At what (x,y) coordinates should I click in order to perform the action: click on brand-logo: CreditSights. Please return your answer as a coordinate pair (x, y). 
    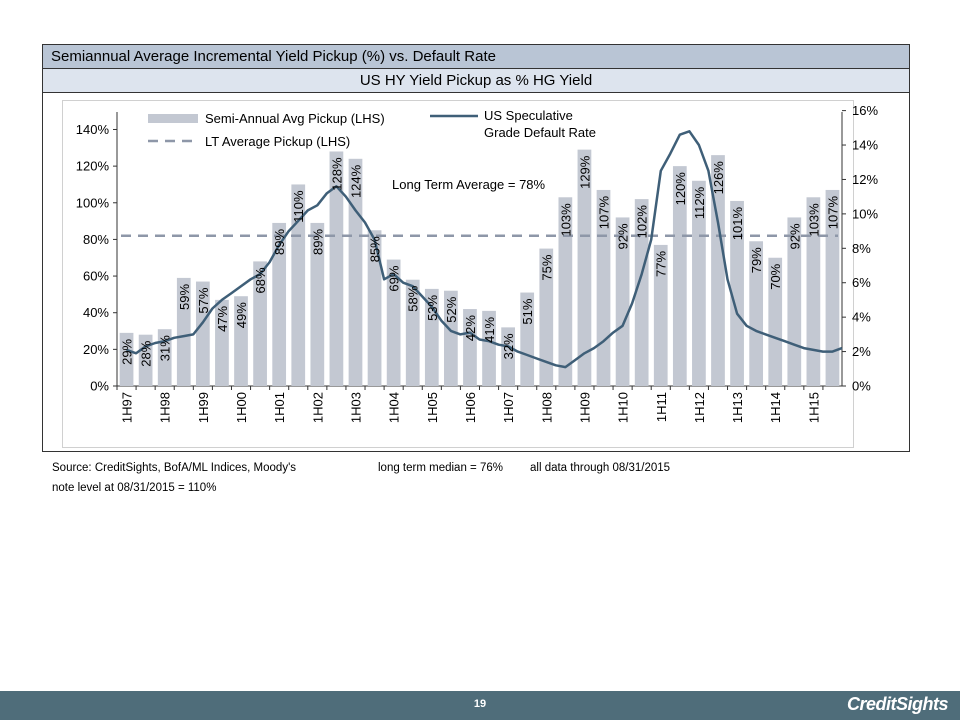
    Looking at the image, I should click on (897, 704).